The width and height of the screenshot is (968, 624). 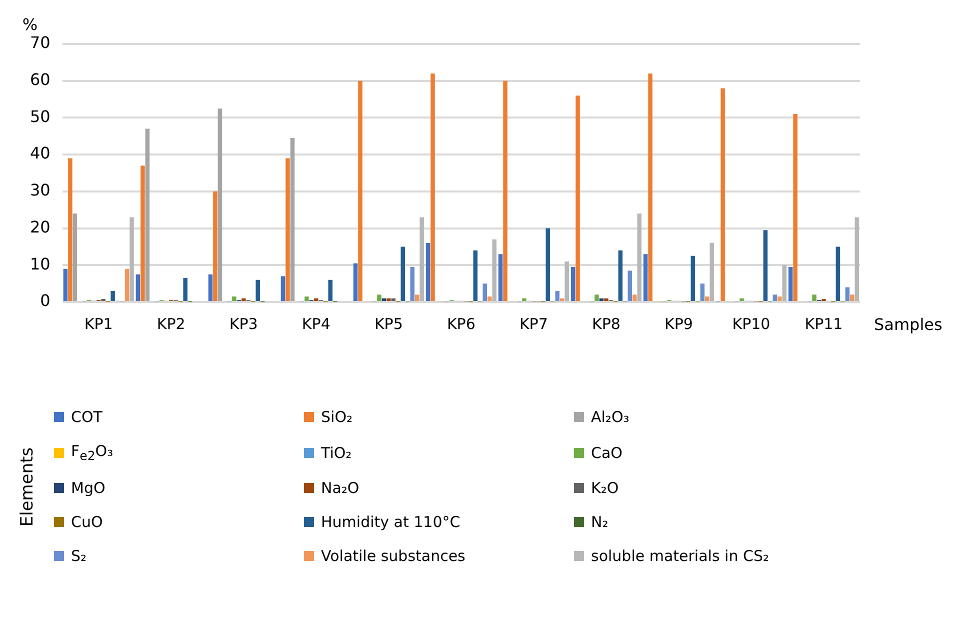 What do you see at coordinates (171, 323) in the screenshot?
I see `x-tick-label: KP2` at bounding box center [171, 323].